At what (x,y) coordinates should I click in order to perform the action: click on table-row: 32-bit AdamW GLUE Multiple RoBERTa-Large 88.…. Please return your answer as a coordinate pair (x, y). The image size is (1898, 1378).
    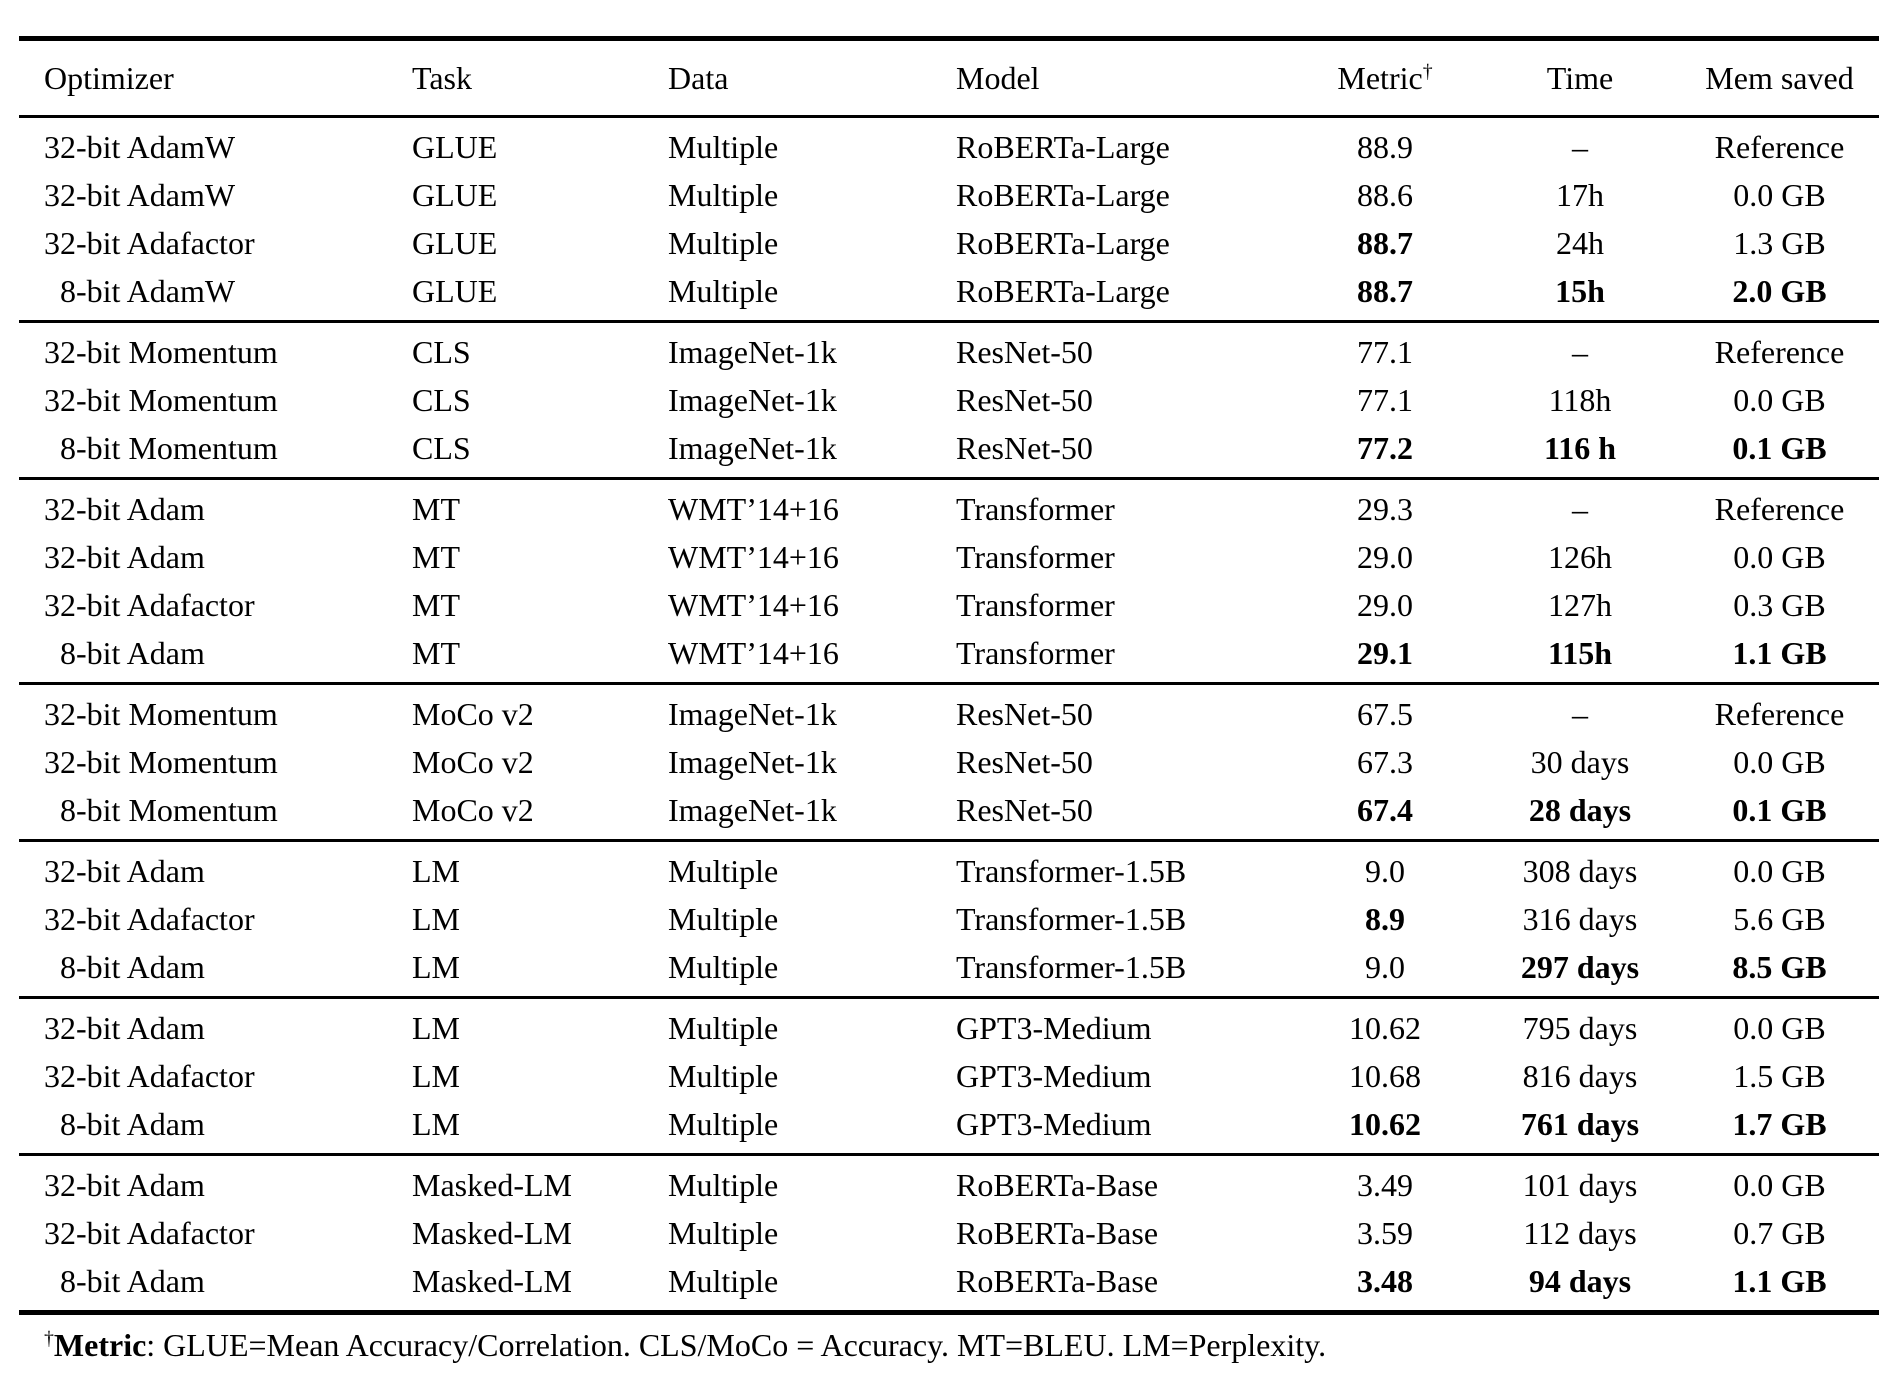
    Looking at the image, I should click on (949, 195).